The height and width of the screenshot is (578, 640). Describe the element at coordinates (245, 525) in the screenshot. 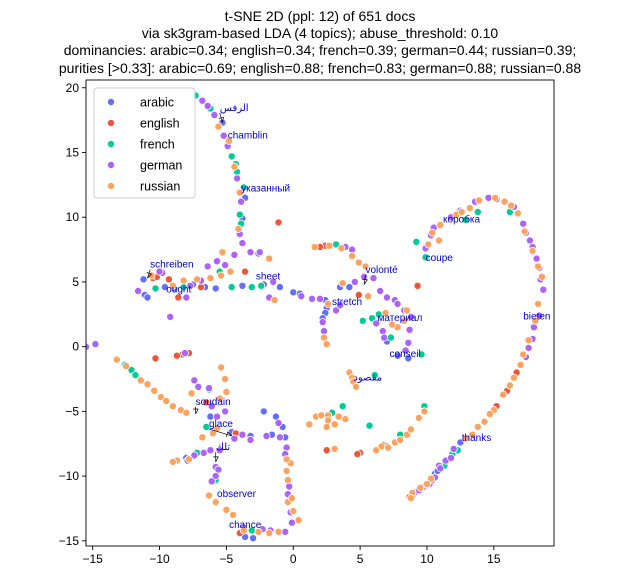

I see `annotation-label: chance` at that location.